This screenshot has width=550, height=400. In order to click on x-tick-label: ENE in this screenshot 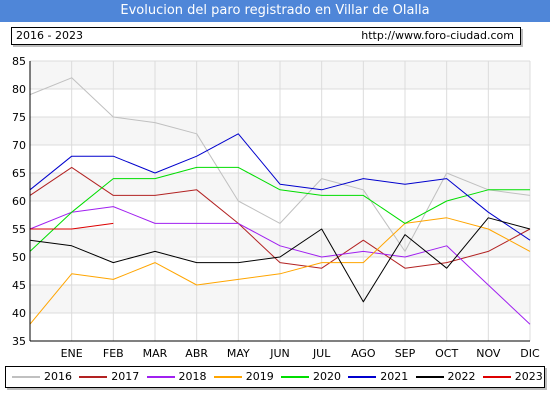, I will do `click(72, 353)`.